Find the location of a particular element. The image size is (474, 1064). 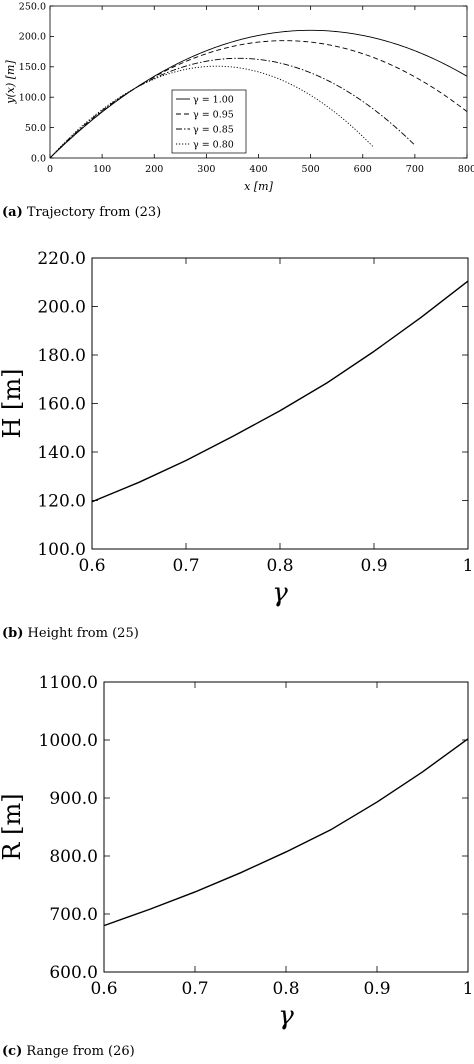

series-line is located at coordinates (286, 832).